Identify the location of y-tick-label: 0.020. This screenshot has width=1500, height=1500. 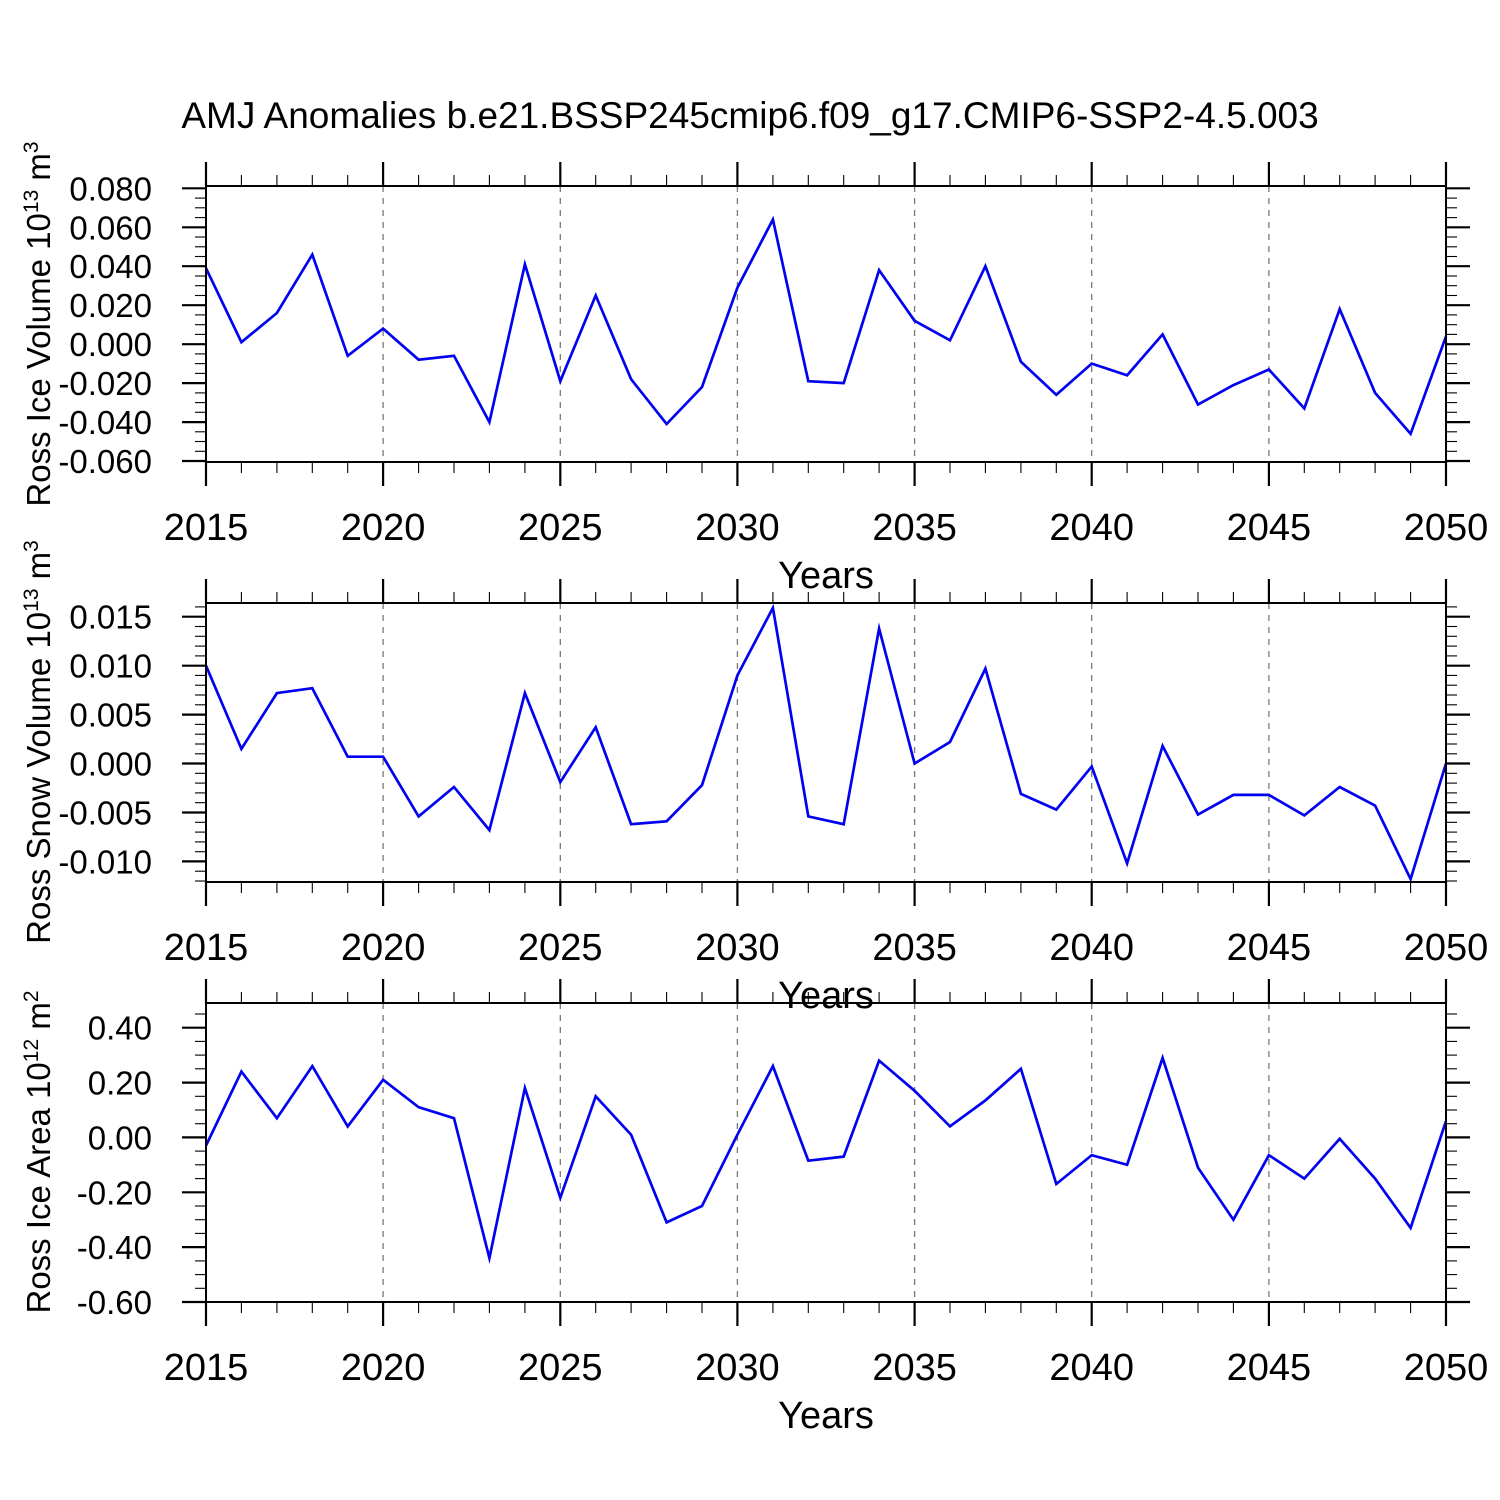
(110, 305).